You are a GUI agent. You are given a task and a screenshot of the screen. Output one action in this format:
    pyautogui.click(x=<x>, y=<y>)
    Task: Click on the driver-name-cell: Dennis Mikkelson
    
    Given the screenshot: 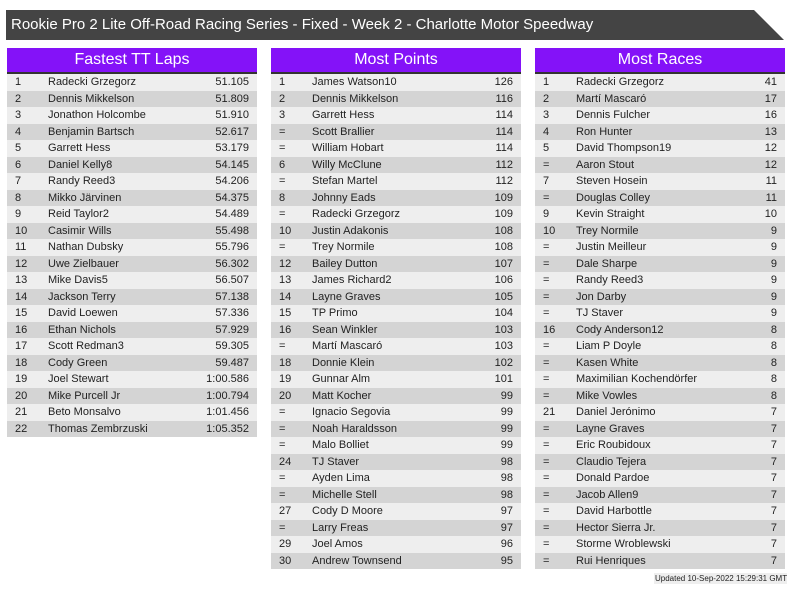 What is the action you would take?
    pyautogui.click(x=355, y=98)
    